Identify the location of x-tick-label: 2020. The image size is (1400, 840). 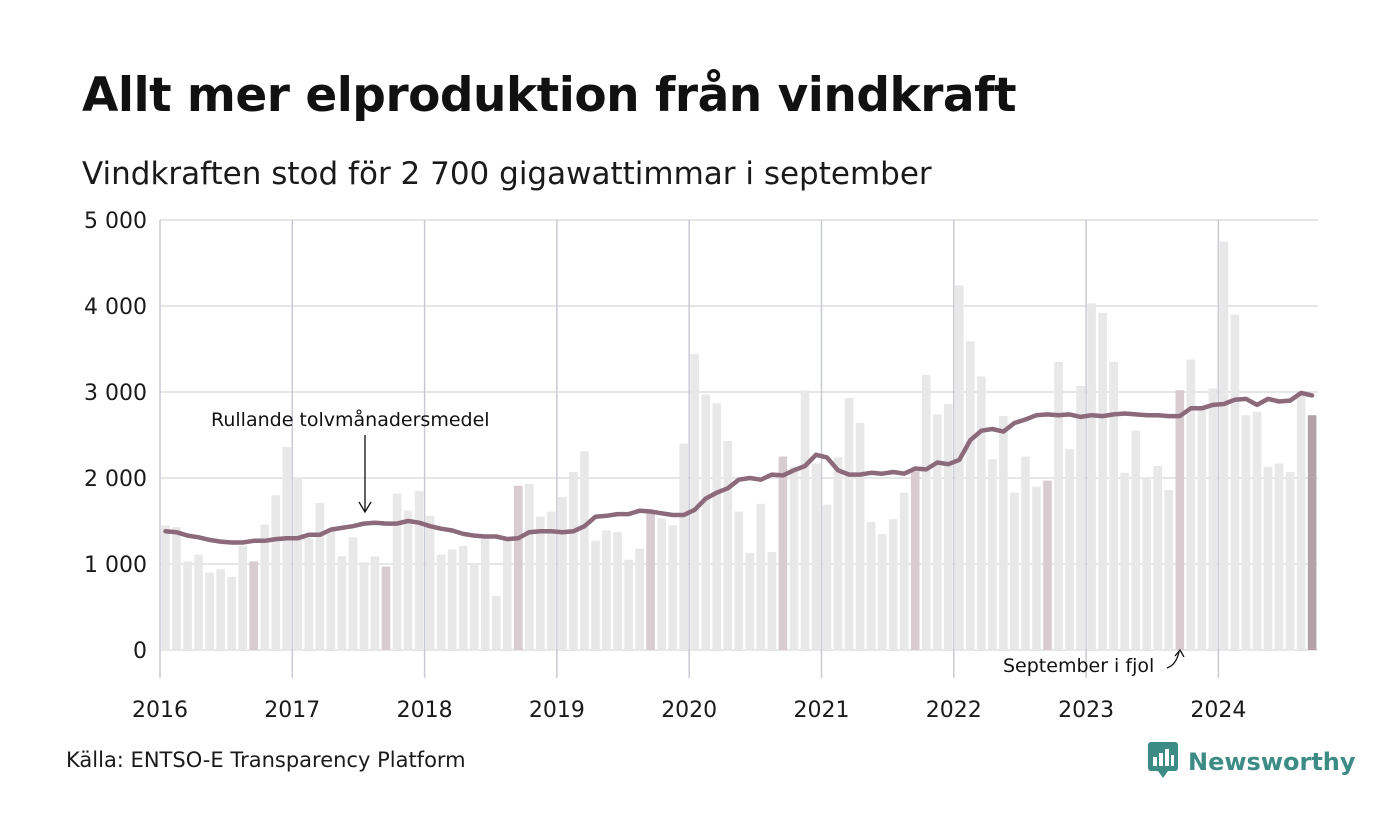
(689, 710).